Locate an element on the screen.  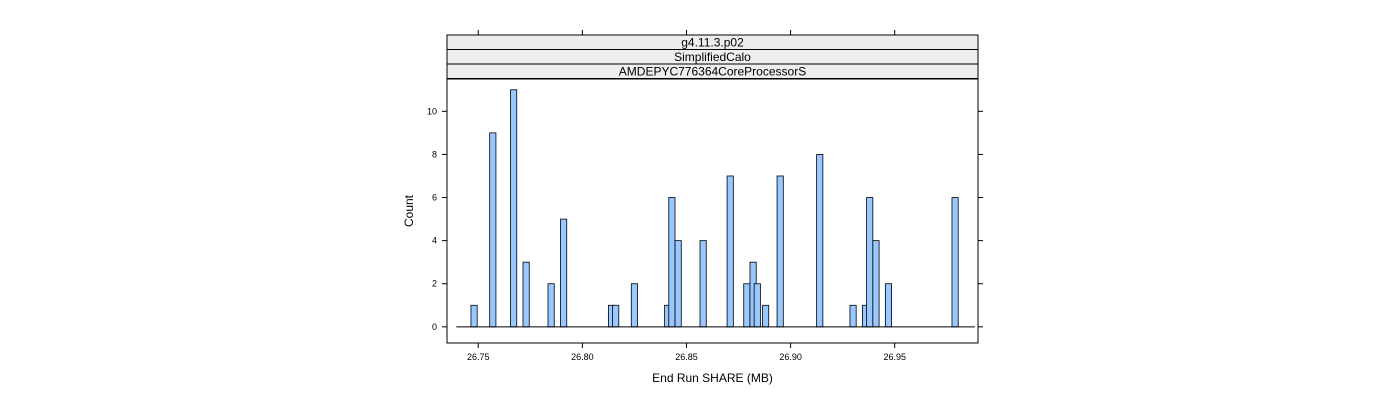
y-tick-label: 6 is located at coordinates (434, 198).